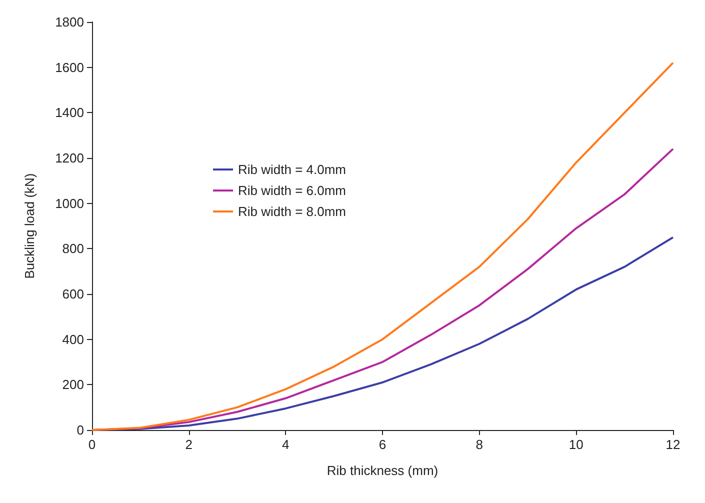  Describe the element at coordinates (382, 444) in the screenshot. I see `x-tick-label: 6` at that location.